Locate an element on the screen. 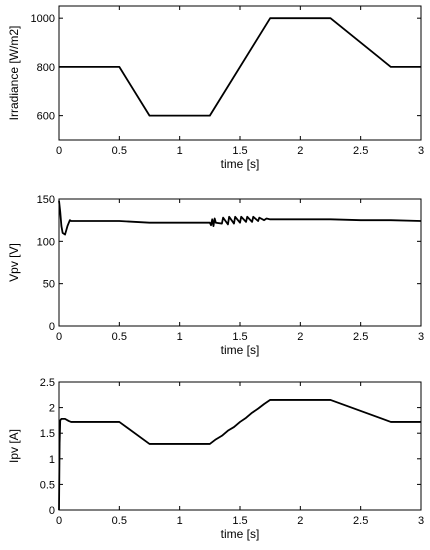  ipv-x-tick-label: 0.5 is located at coordinates (119, 521).